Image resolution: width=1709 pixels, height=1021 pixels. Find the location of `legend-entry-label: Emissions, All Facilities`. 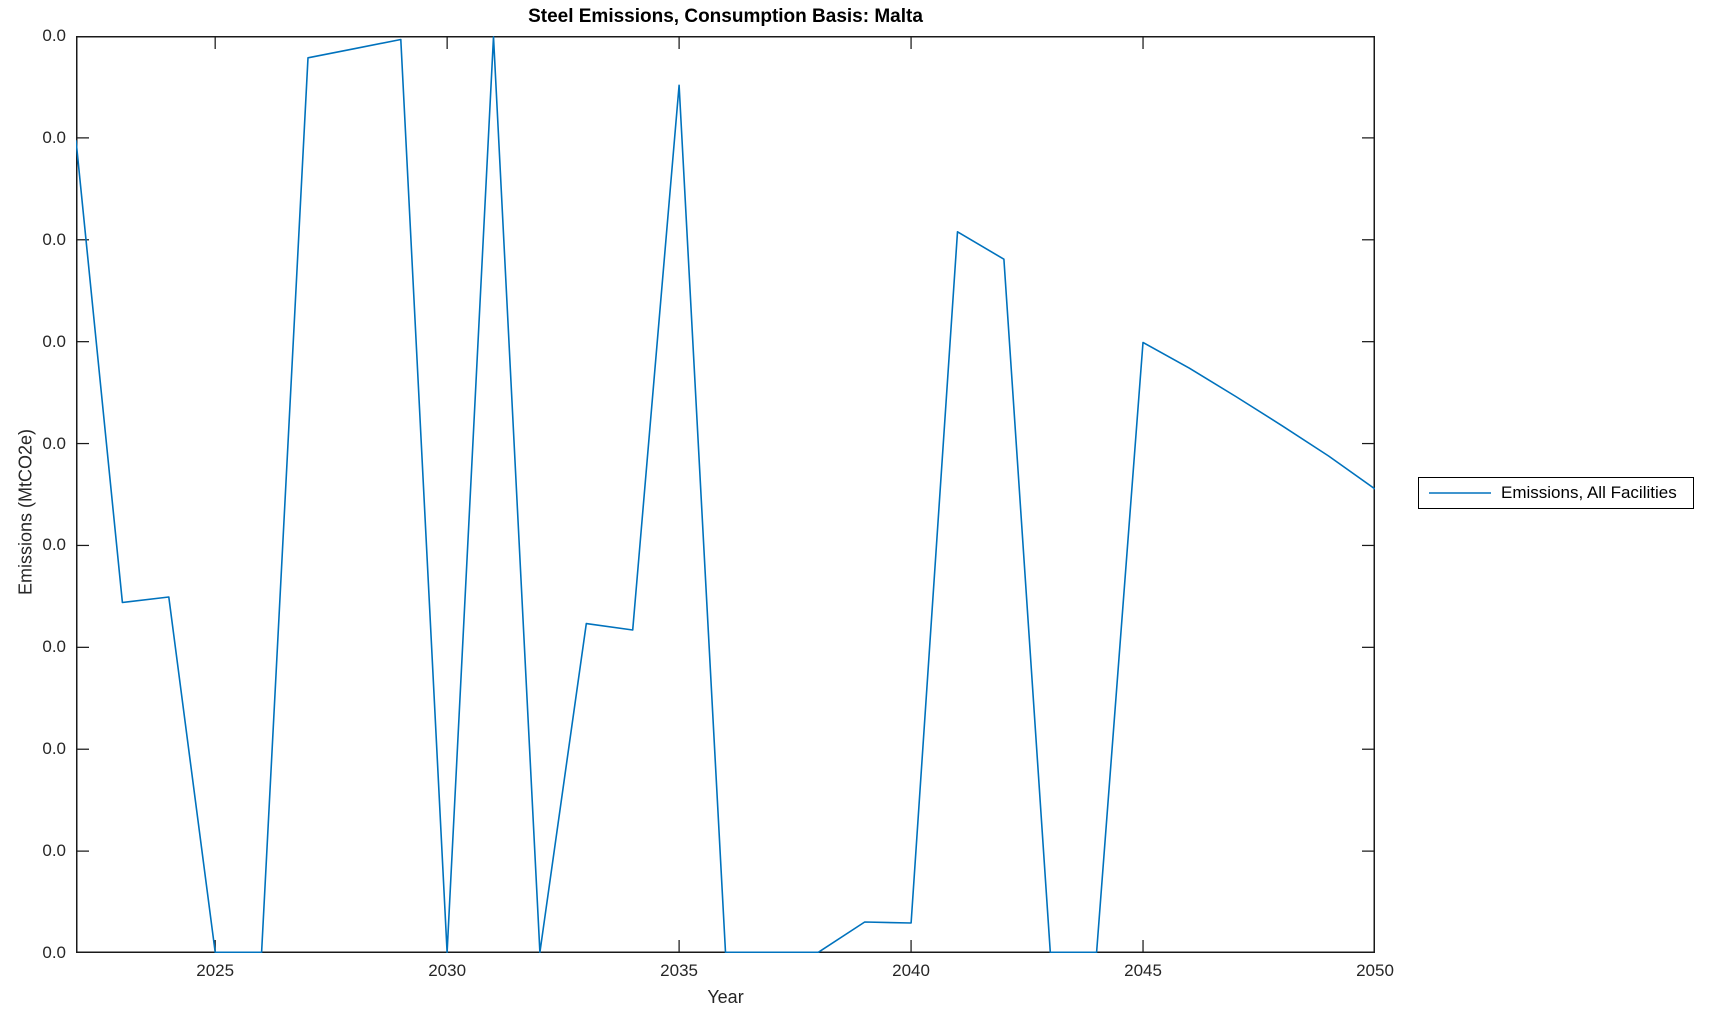

legend-entry-label: Emissions, All Facilities is located at coordinates (1589, 492).